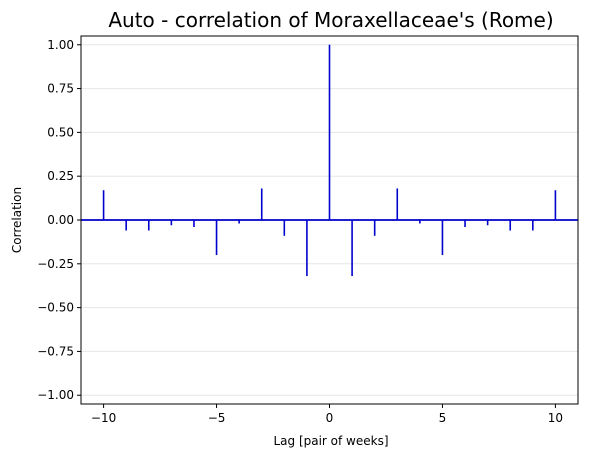 The height and width of the screenshot is (459, 602). I want to click on y-axis-ticks: −1.00 −0.75 −0.50 −0.25 0.00 0.25 0.50 0.75 1.00, so click(59, 220).